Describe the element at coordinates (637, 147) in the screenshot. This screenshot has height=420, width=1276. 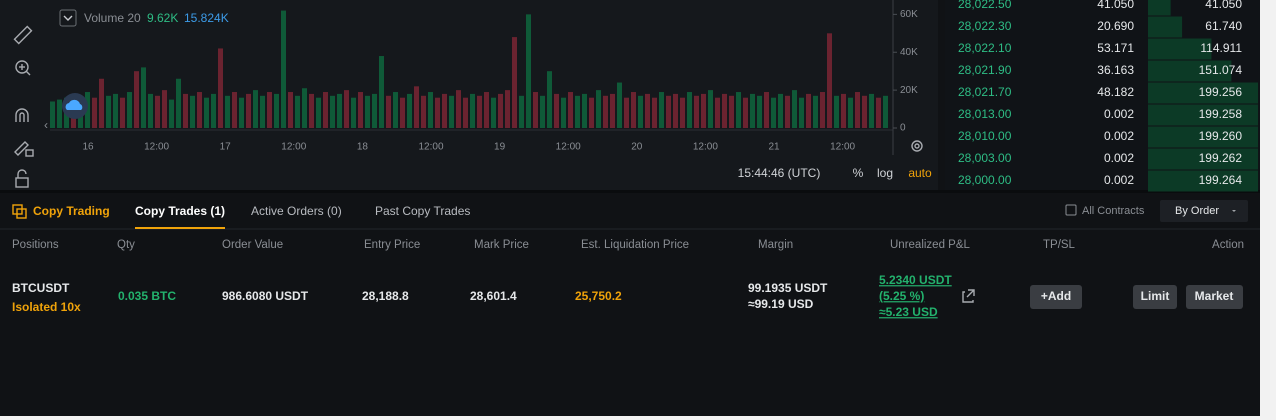
I see `x-tick-label: 20` at that location.